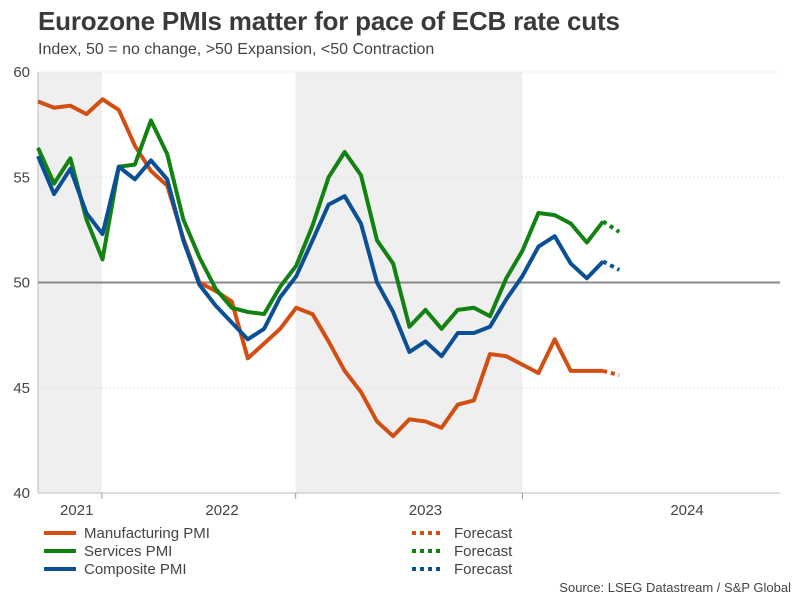 Image resolution: width=801 pixels, height=601 pixels. What do you see at coordinates (21, 72) in the screenshot?
I see `y-tick-label-60: 60` at bounding box center [21, 72].